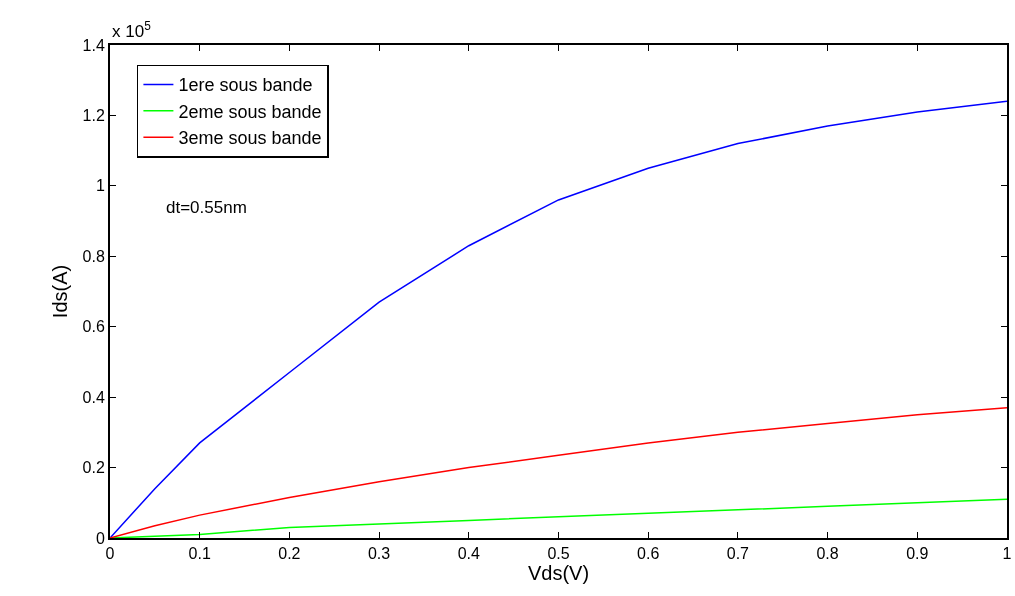 The height and width of the screenshot is (596, 1015). What do you see at coordinates (250, 138) in the screenshot?
I see `legend-label: 3eme sous bande` at bounding box center [250, 138].